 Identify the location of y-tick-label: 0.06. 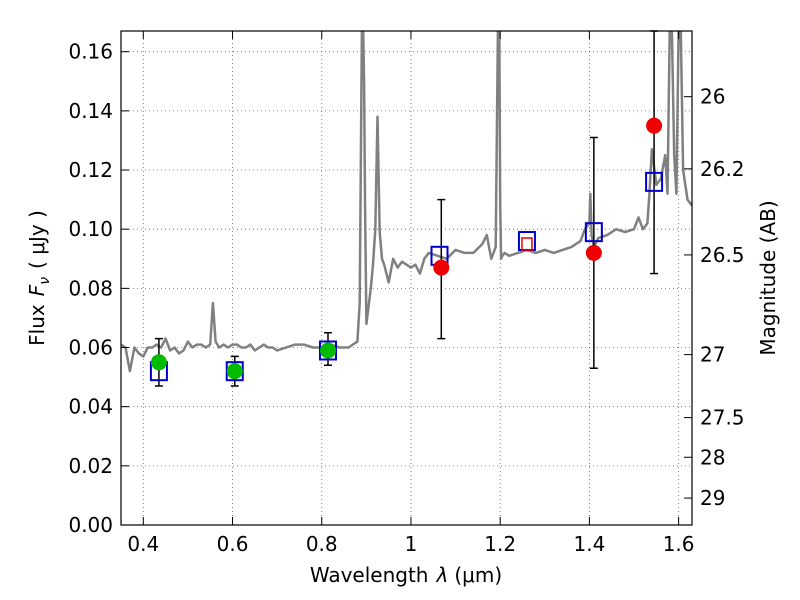
(90, 348).